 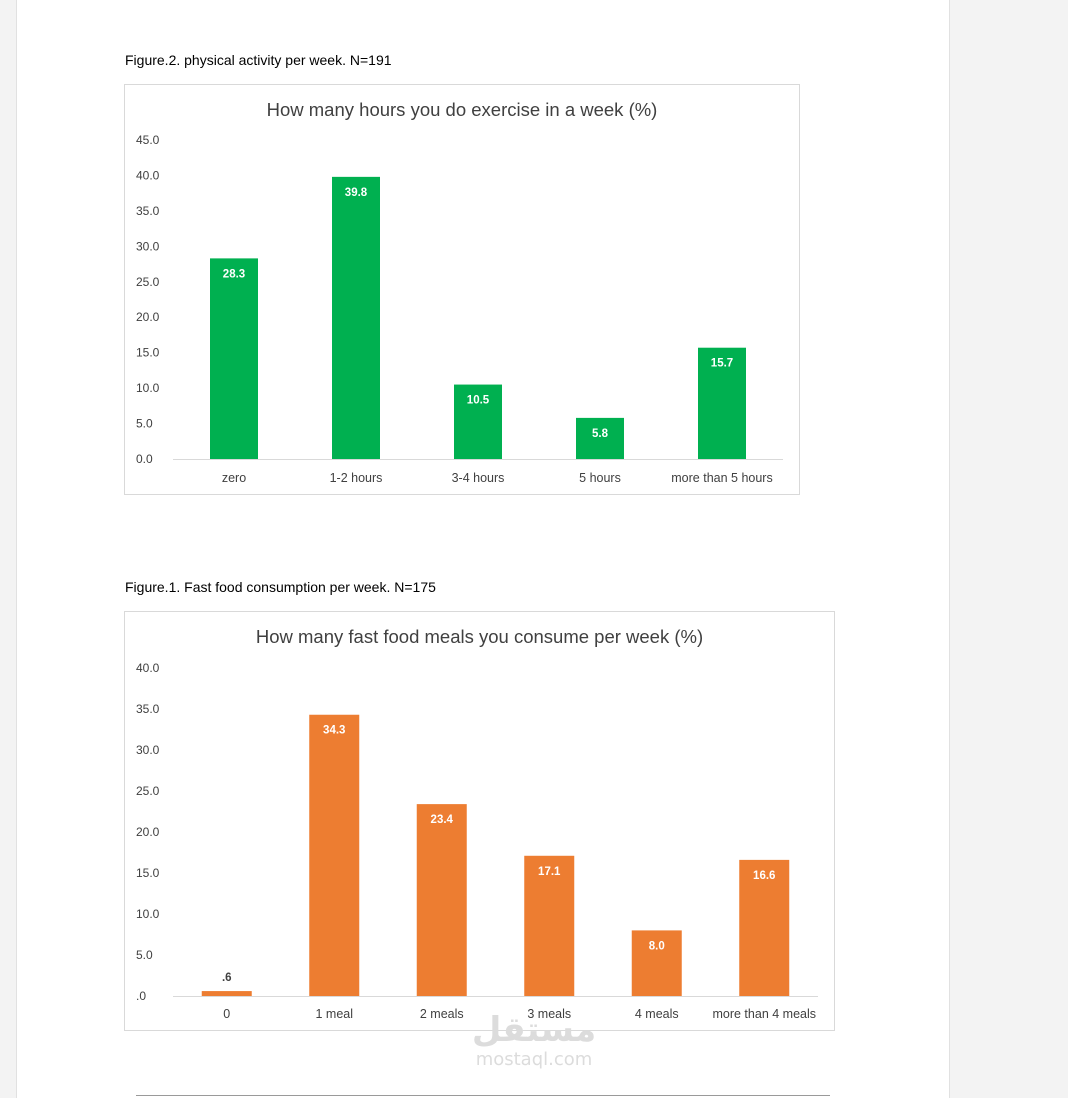 What do you see at coordinates (483, 1095) in the screenshot?
I see `bottom-rule` at bounding box center [483, 1095].